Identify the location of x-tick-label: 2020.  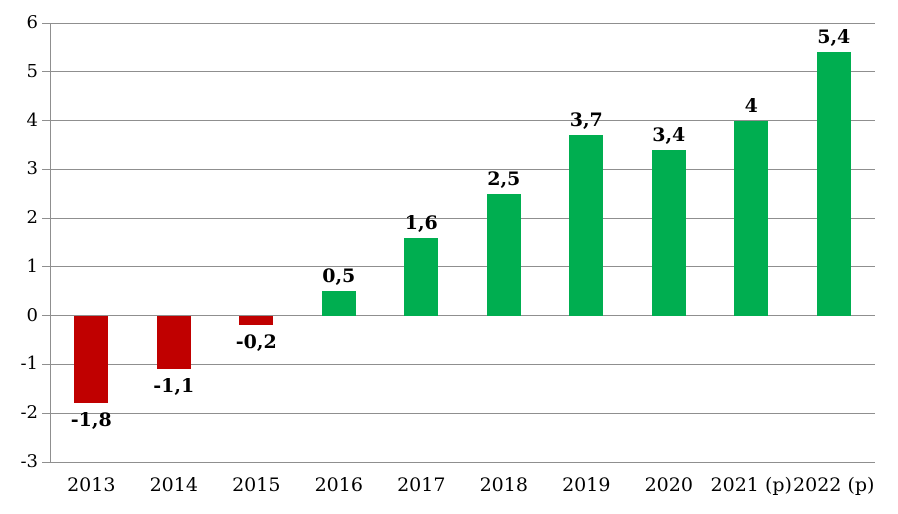
(668, 485).